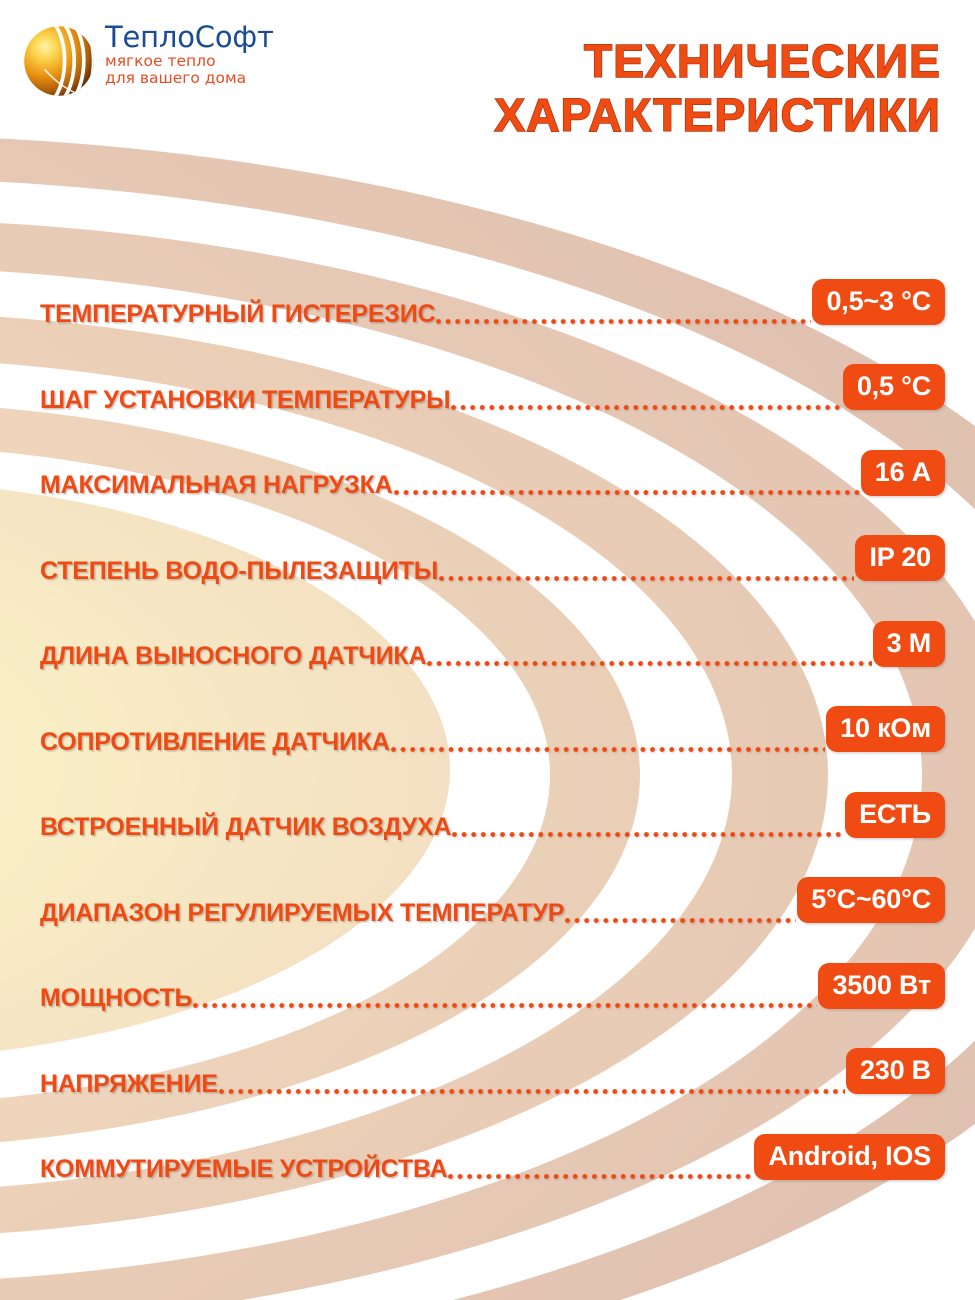 The height and width of the screenshot is (1300, 975). I want to click on spec-row: ШАГ УСТАНОВКИ ТЕМПЕРАТУРЫ 0,5 °C, so click(487, 401).